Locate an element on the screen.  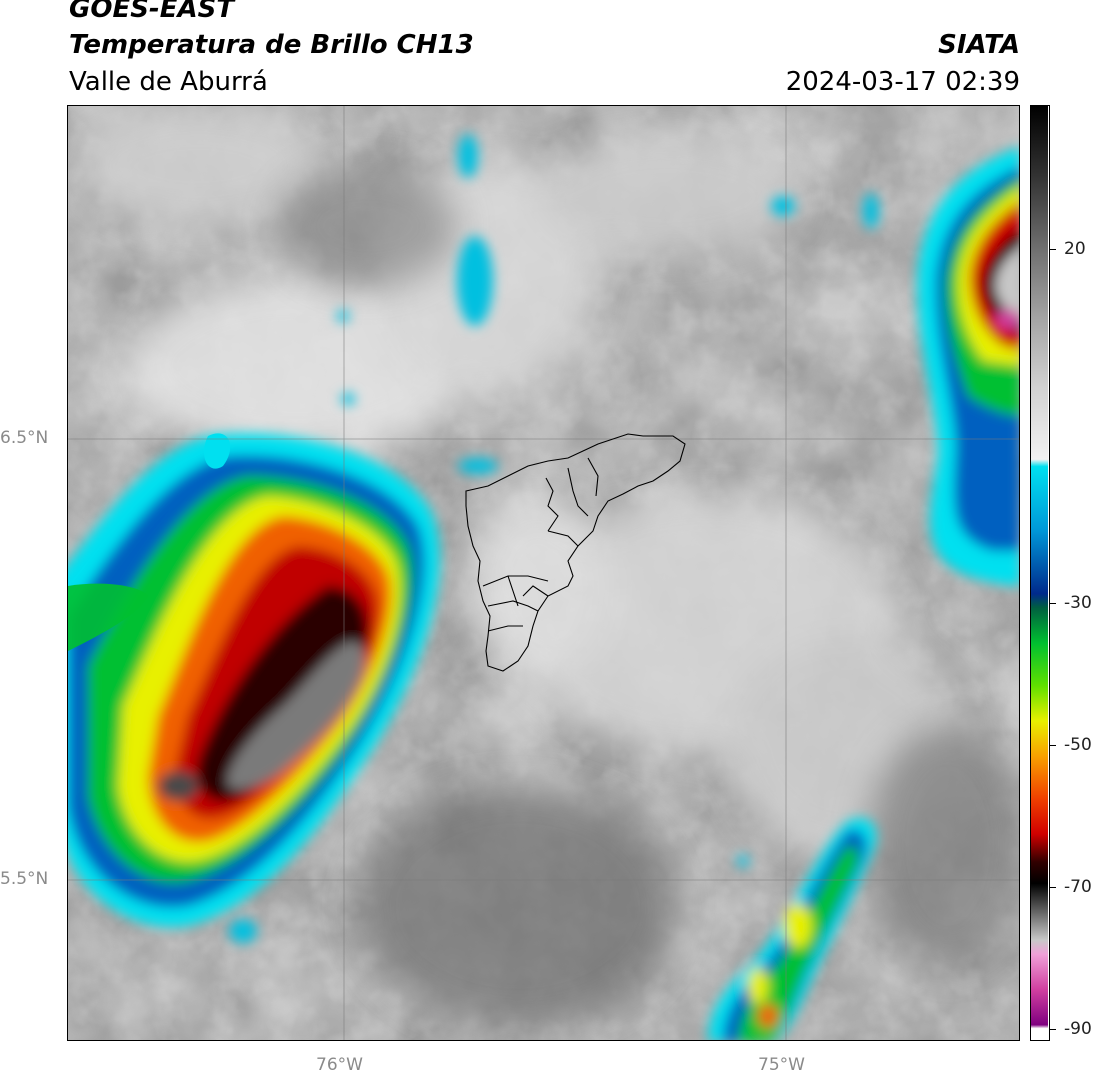
colorbar-tick-label: 20 is located at coordinates (1075, 249).